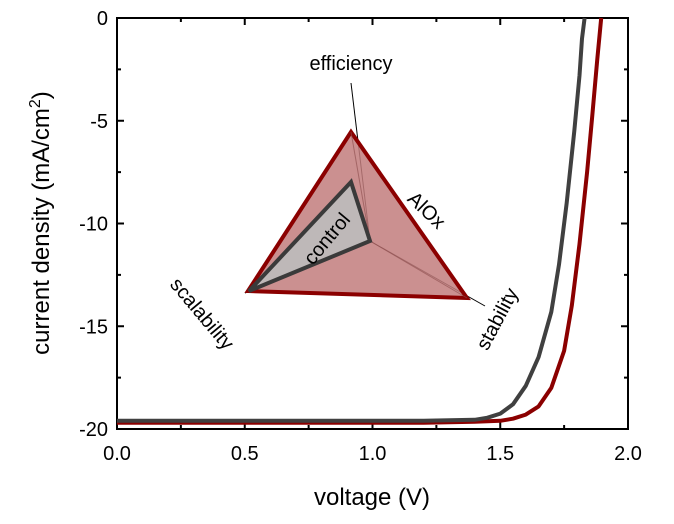 This screenshot has width=674, height=524. What do you see at coordinates (41, 95) in the screenshot?
I see `y-axis-title-close: )` at bounding box center [41, 95].